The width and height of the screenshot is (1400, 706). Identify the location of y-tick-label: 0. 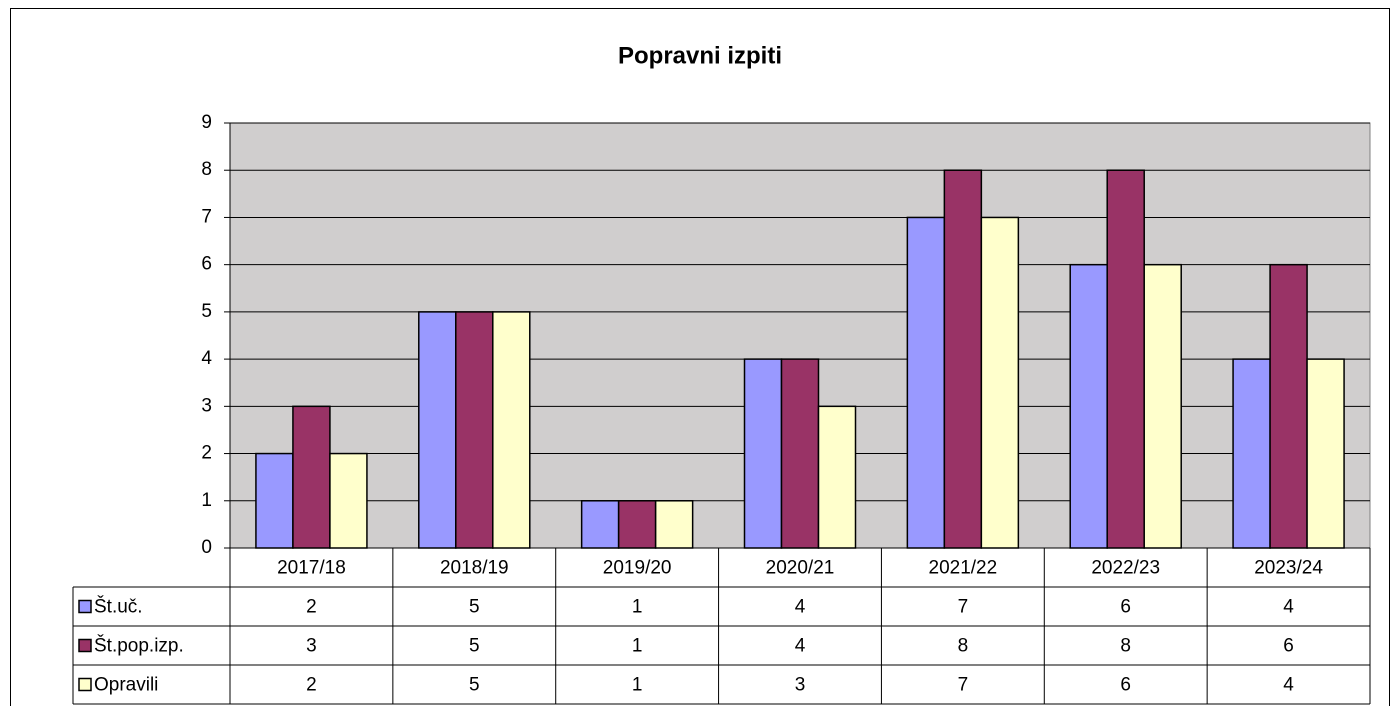
(206, 547).